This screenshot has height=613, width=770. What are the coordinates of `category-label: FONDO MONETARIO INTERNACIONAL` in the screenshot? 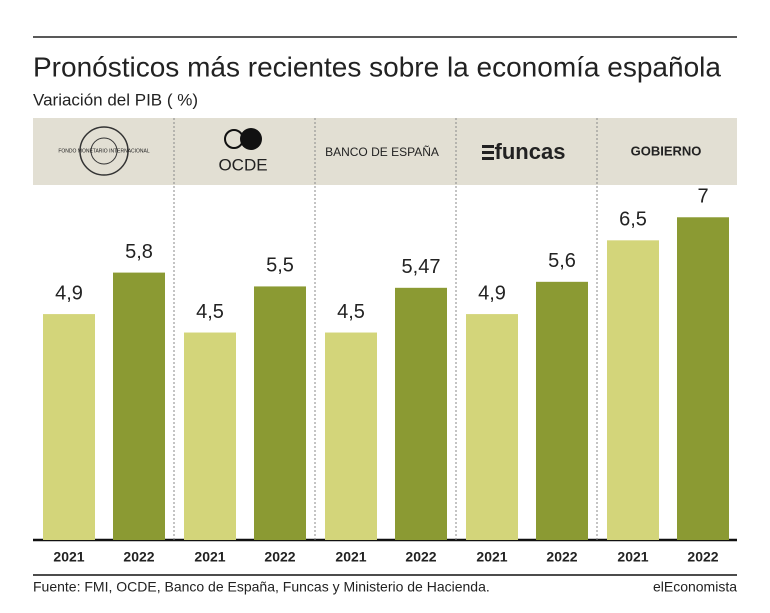 It's located at (104, 151).